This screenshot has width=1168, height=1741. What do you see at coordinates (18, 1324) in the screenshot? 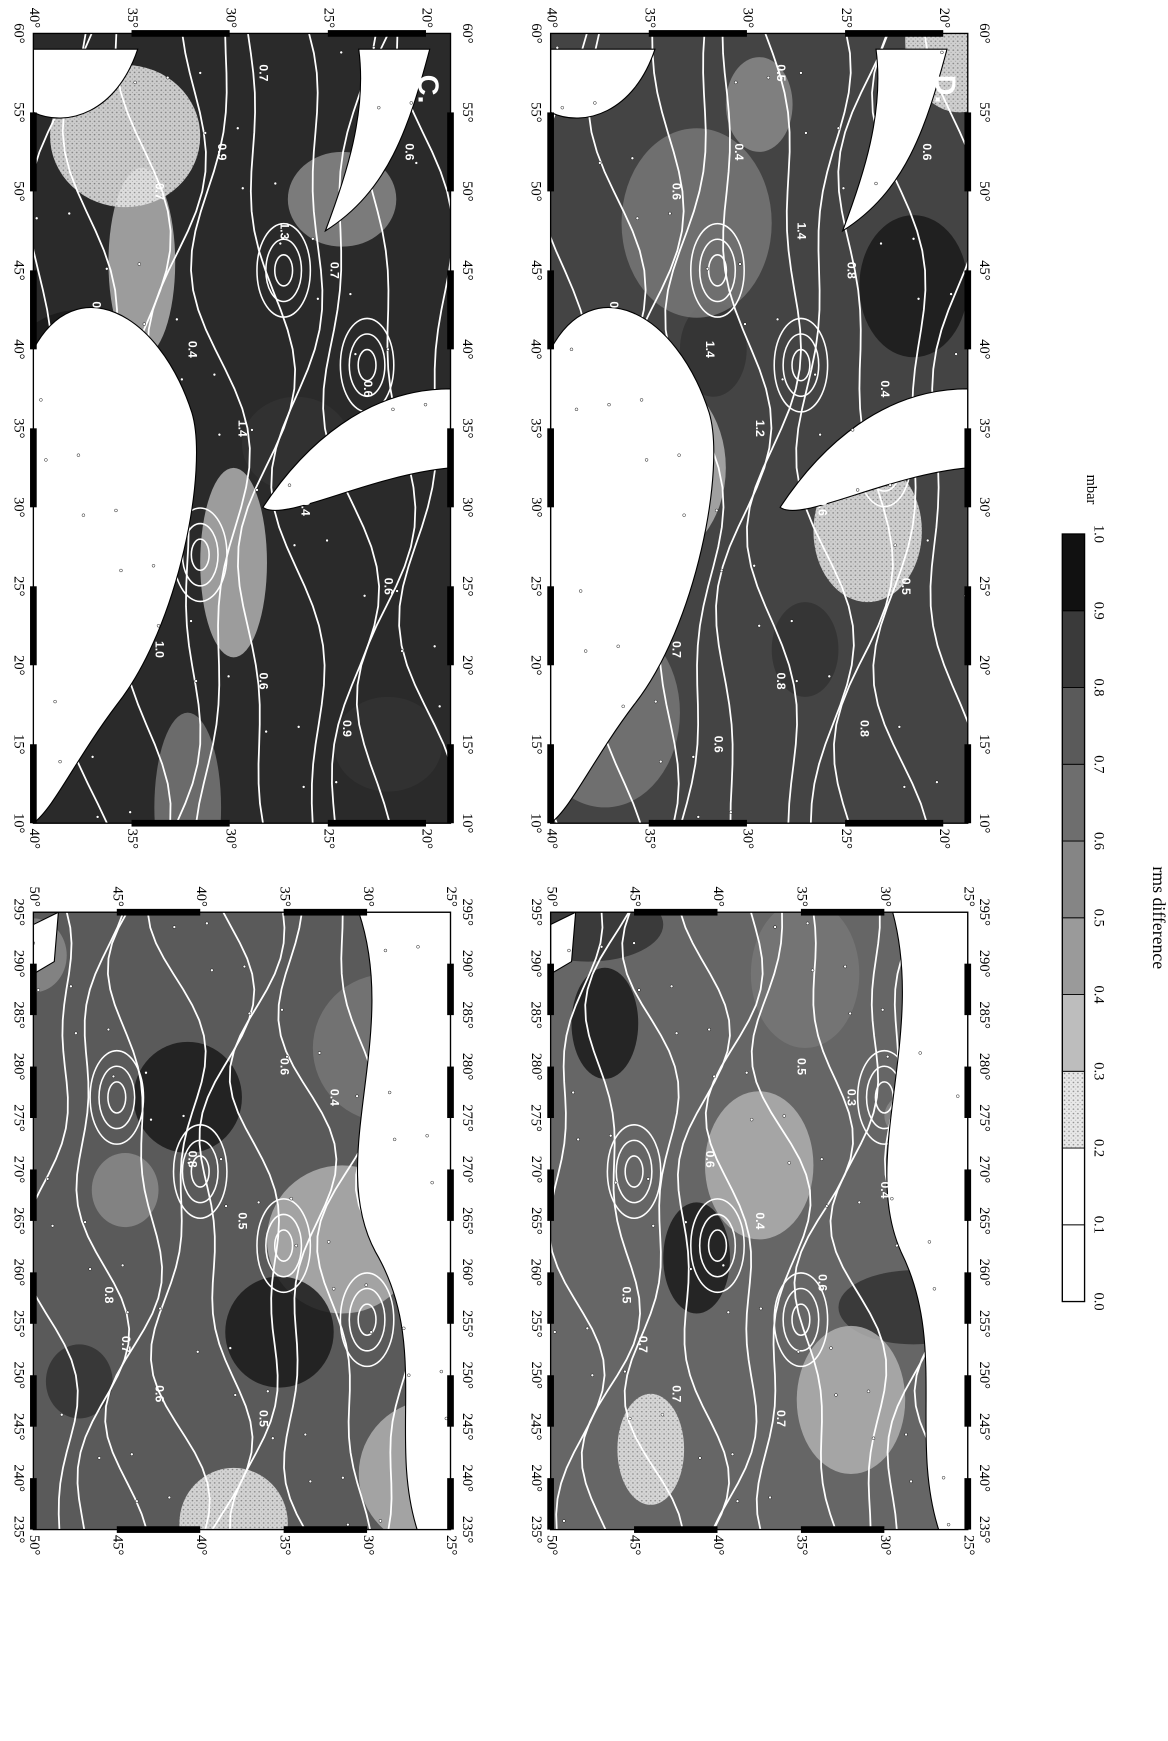
I see `lon-label: 255°` at bounding box center [18, 1324].